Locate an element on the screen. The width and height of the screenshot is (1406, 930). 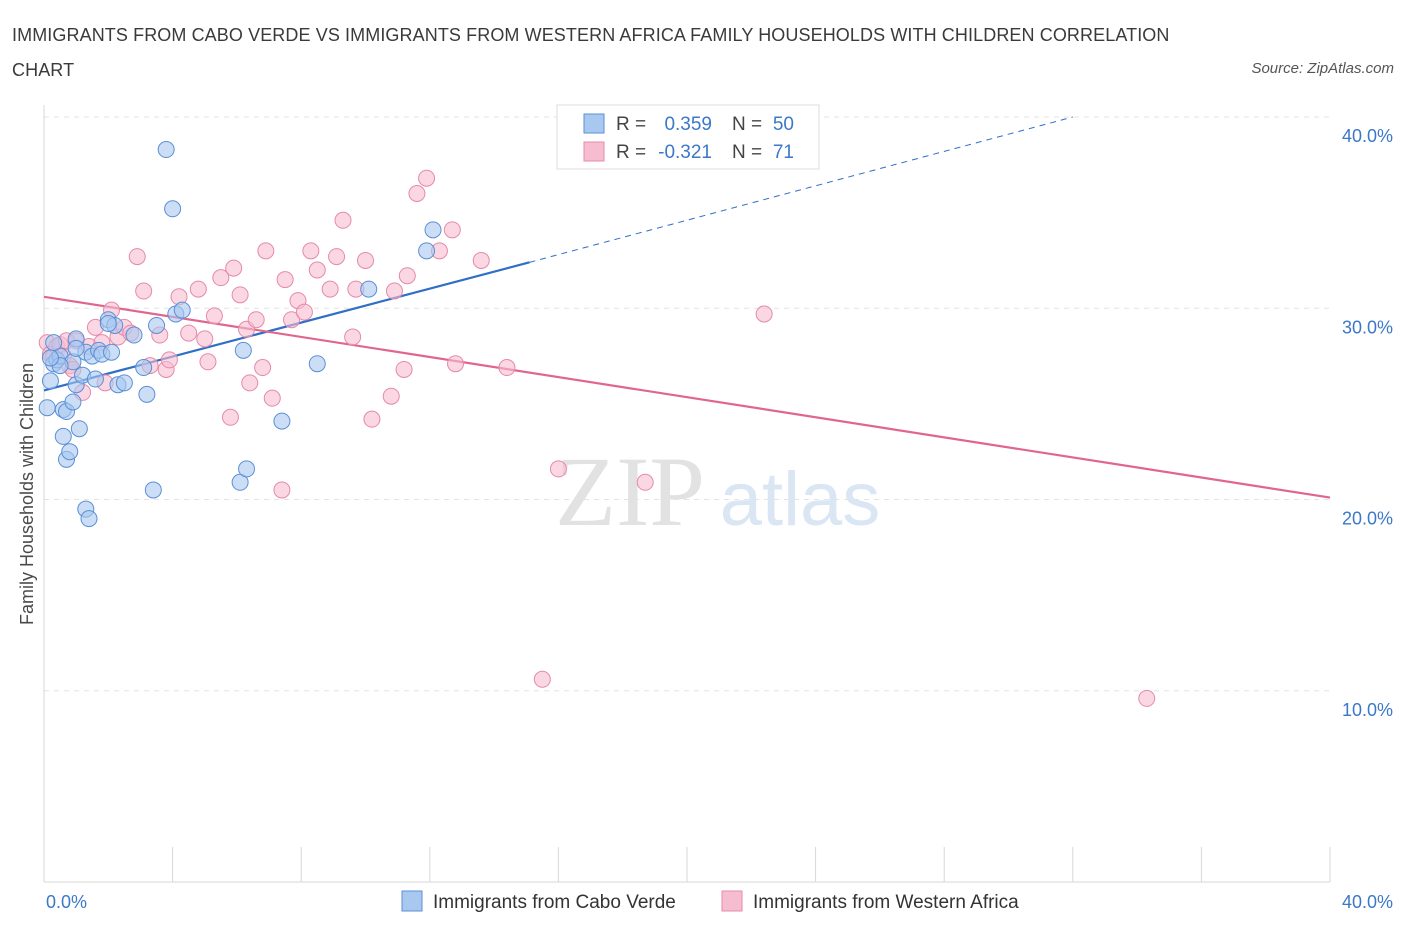
legend-r-label-2: R = is located at coordinates (631, 152).